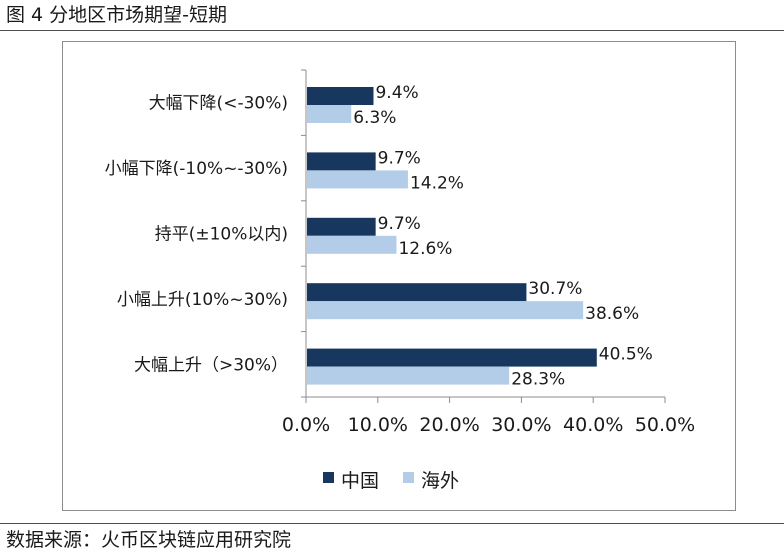 This screenshot has width=784, height=560. What do you see at coordinates (221, 235) in the screenshot?
I see `category-label: 持平(±10%以内)` at bounding box center [221, 235].